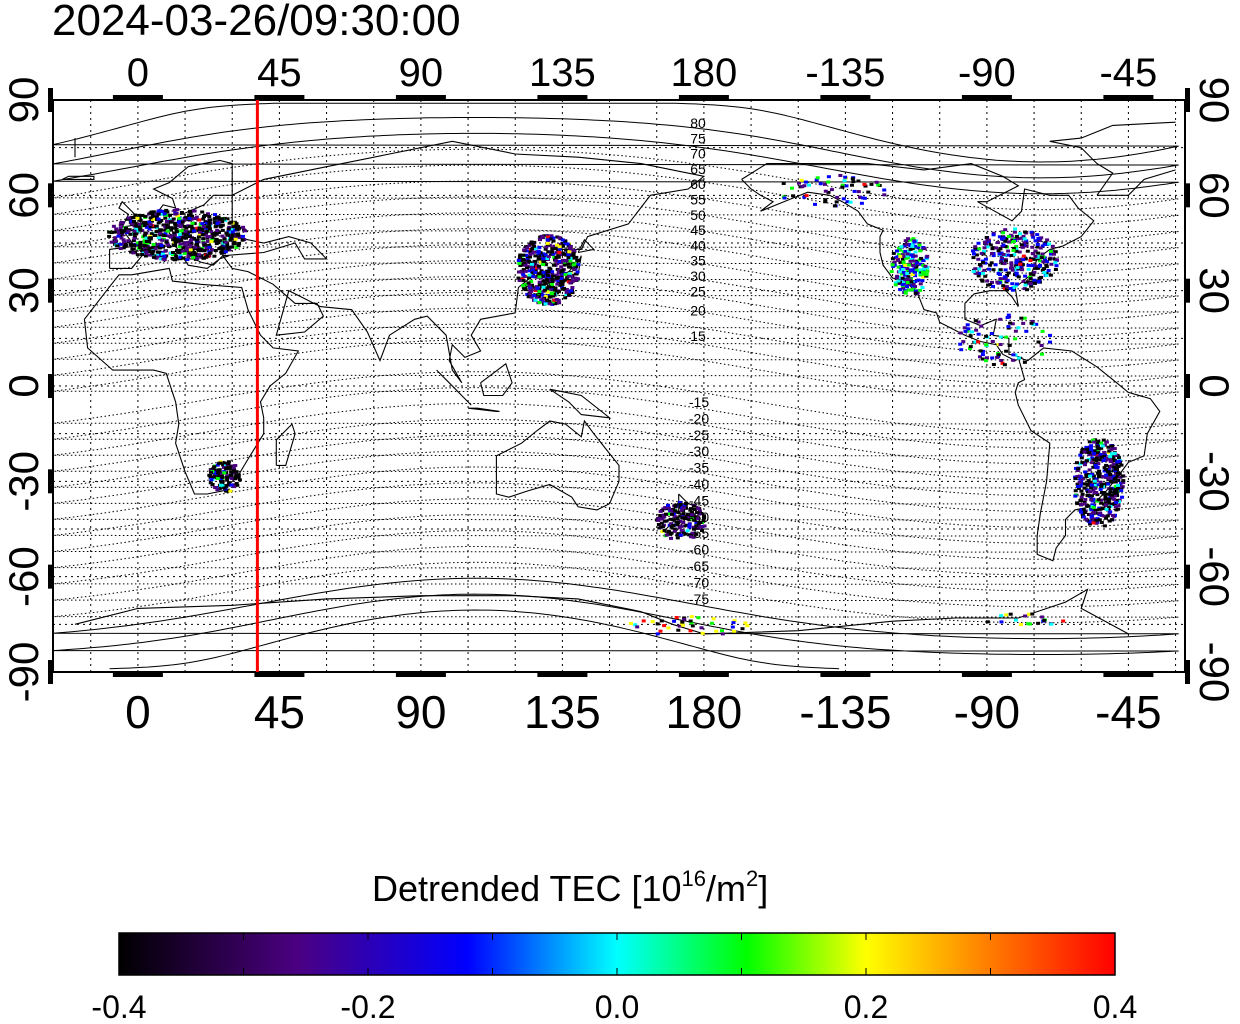  I want to click on top-longitude-labels: 0 45 90 135 180 -135 -90 -45, so click(642, 73).